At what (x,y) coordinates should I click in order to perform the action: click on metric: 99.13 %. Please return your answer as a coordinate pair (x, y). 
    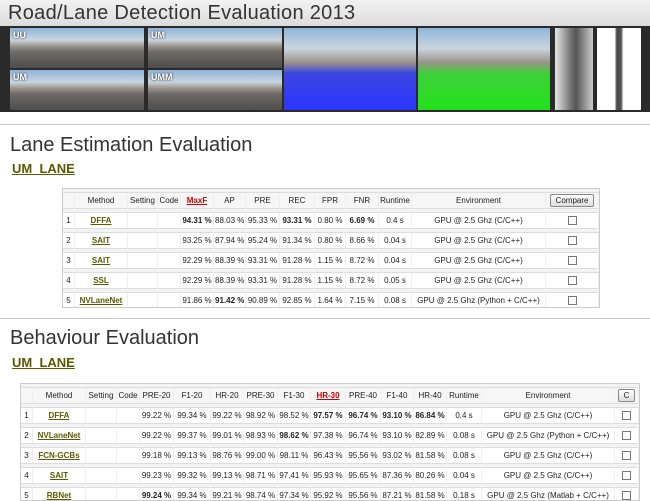
    Looking at the image, I should click on (192, 455).